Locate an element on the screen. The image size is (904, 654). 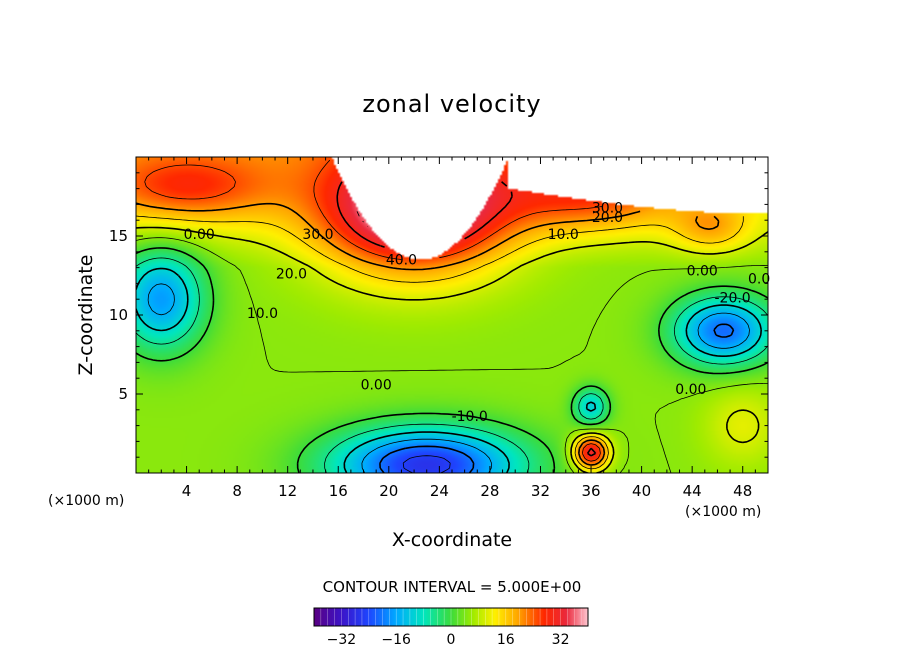
contour-label: -20.0 is located at coordinates (732, 298).